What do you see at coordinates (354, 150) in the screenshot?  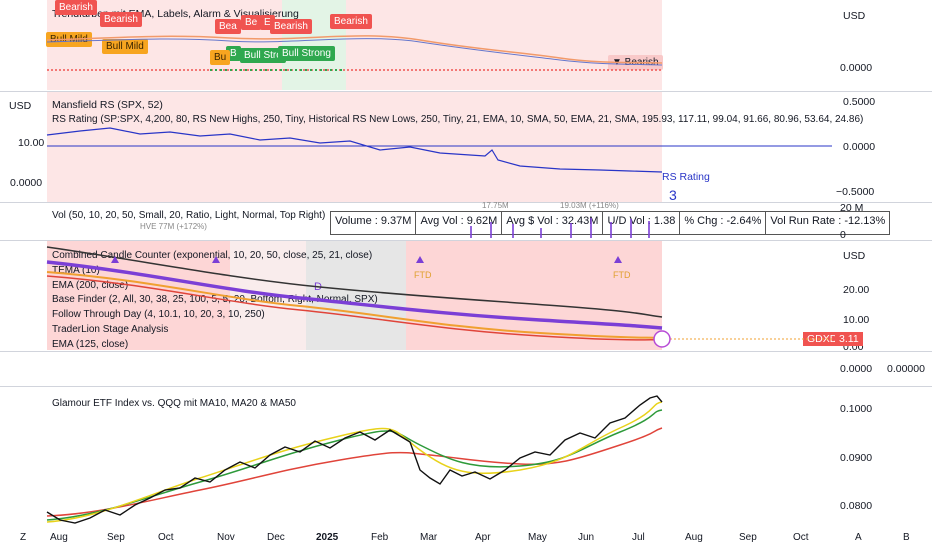 I see `rs-line` at bounding box center [354, 150].